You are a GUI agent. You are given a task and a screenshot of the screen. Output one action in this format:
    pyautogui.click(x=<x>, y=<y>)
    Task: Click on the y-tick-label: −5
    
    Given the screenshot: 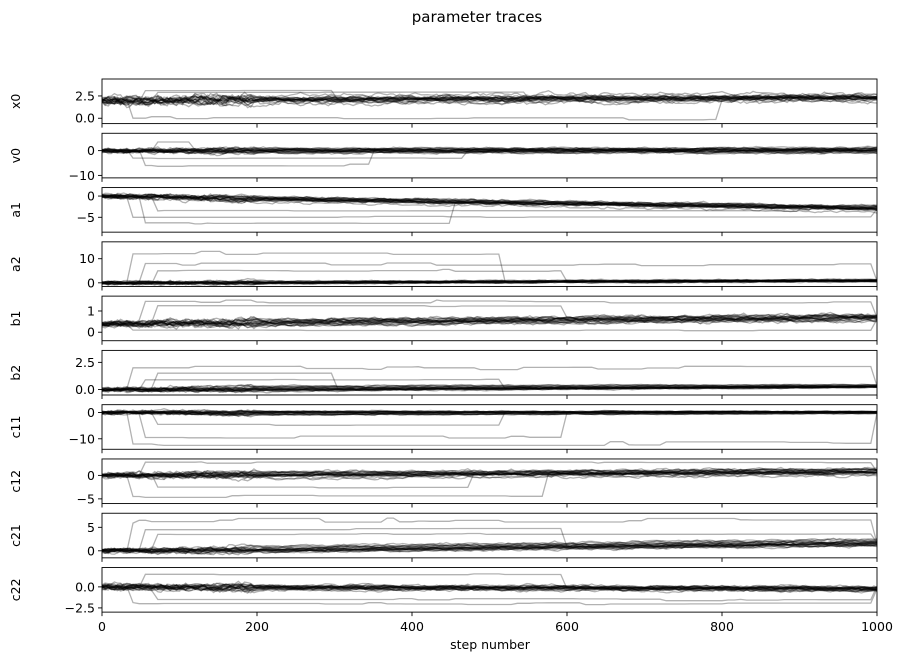 What is the action you would take?
    pyautogui.click(x=86, y=217)
    